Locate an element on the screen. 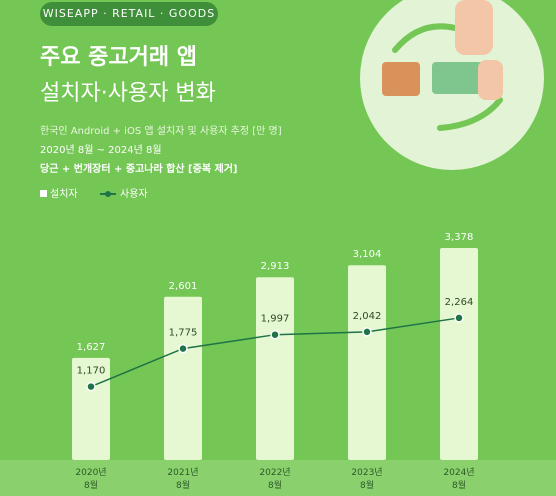 The height and width of the screenshot is (496, 556). value-label: 1,170 is located at coordinates (91, 371).